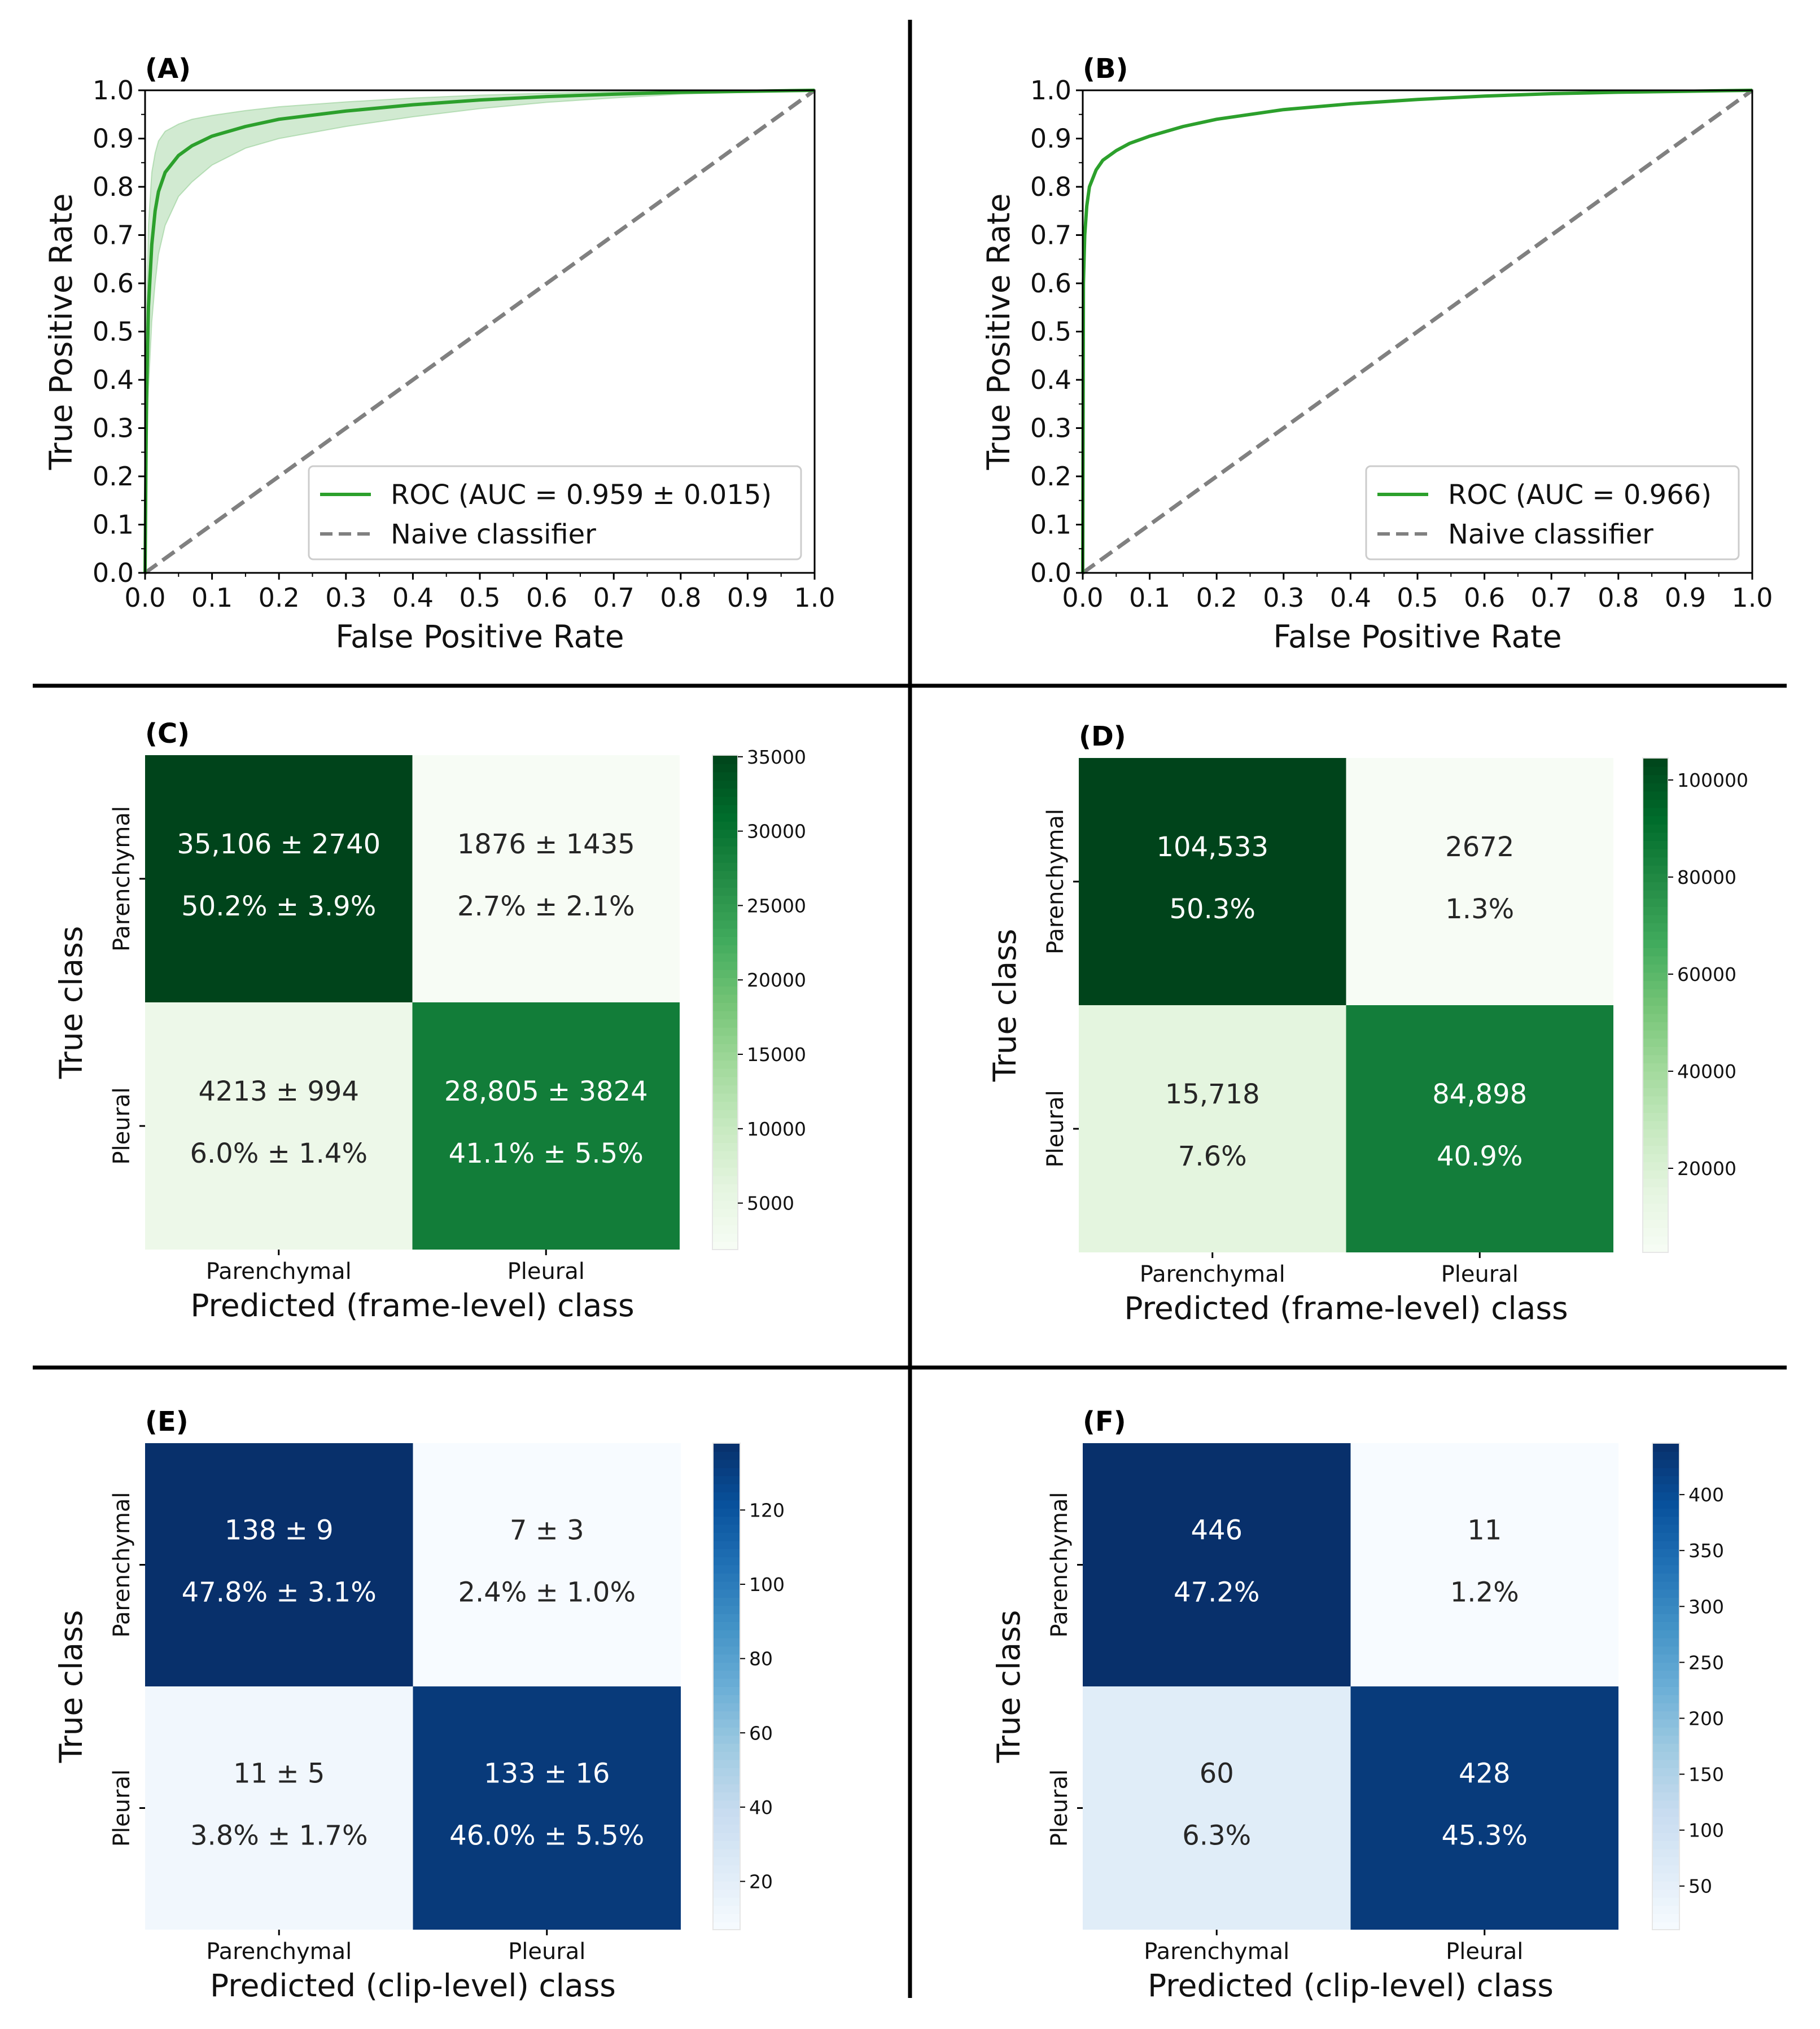 The width and height of the screenshot is (1820, 2029). What do you see at coordinates (1102, 737) in the screenshot?
I see `panel-label: (D)` at bounding box center [1102, 737].